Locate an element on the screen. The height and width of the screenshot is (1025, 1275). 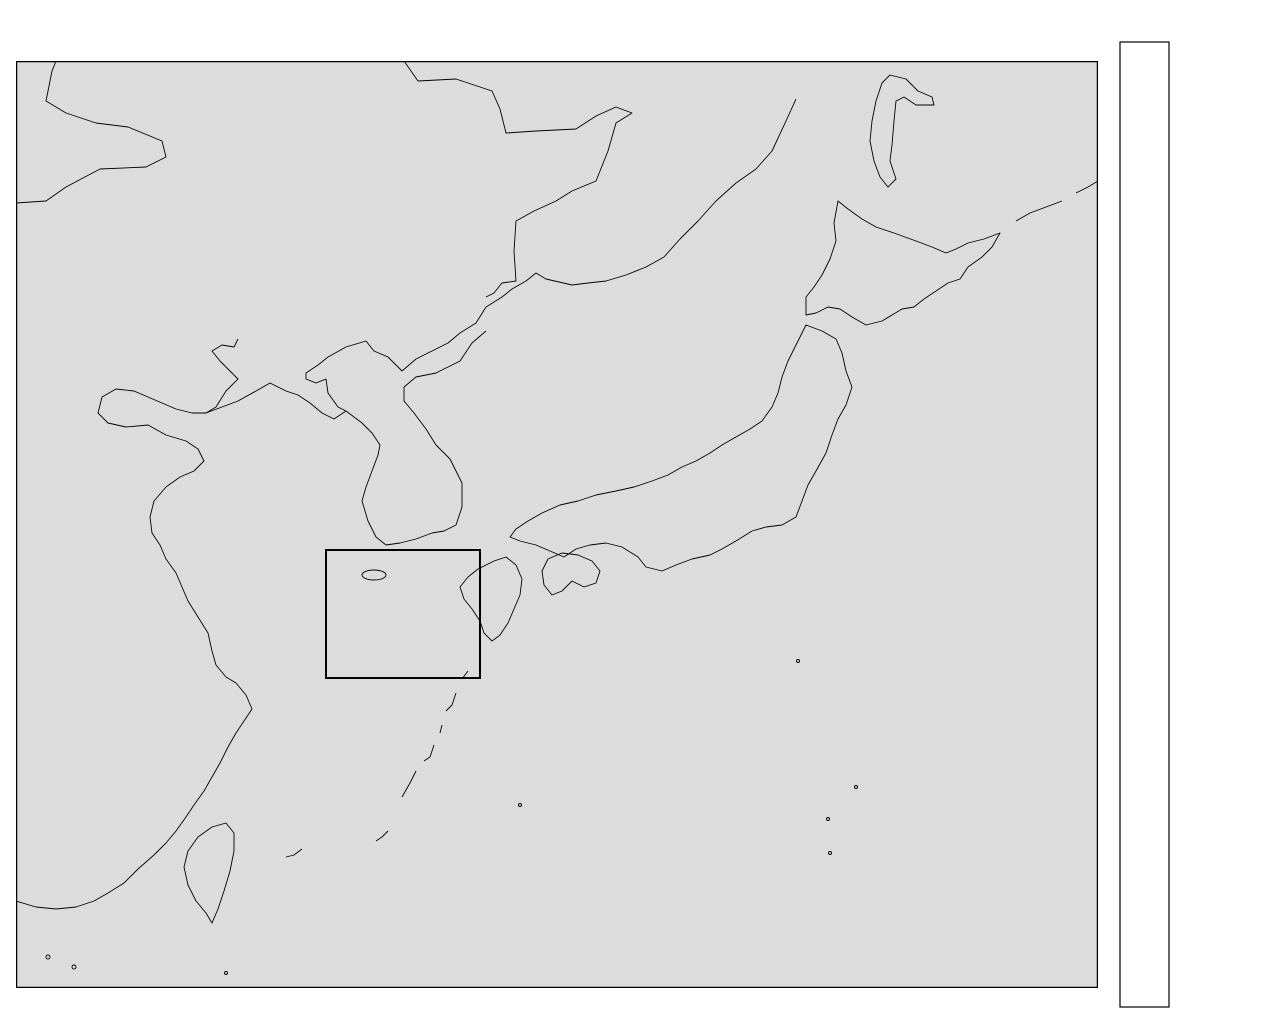
hokkaido-coast is located at coordinates (903, 263).